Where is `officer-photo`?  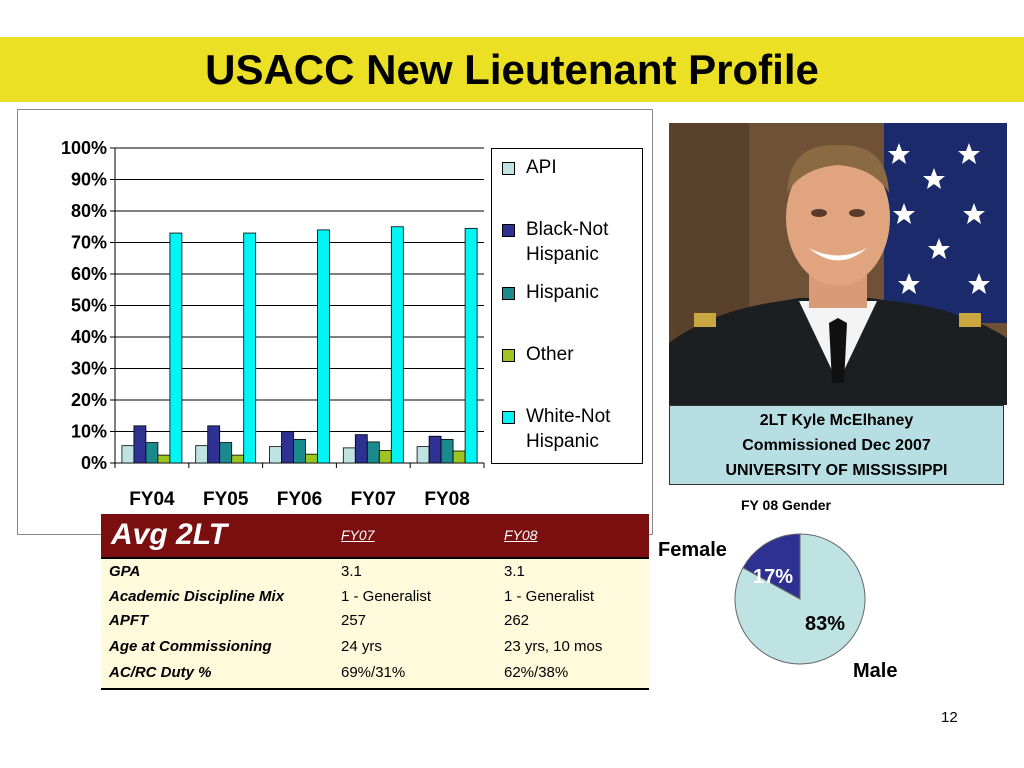 officer-photo is located at coordinates (838, 264).